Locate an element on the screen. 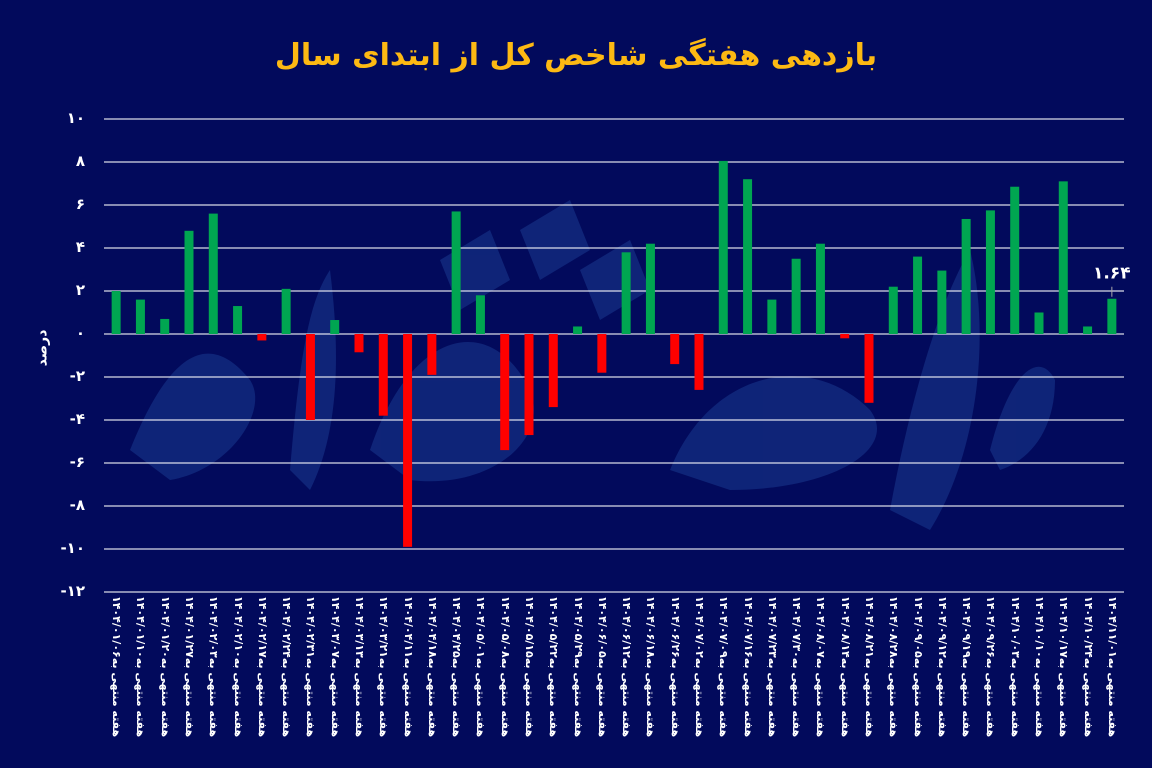  x-tick-label: هفته منتهی به۱۴۰۴/۰۲/۱۰ is located at coordinates (238, 667).